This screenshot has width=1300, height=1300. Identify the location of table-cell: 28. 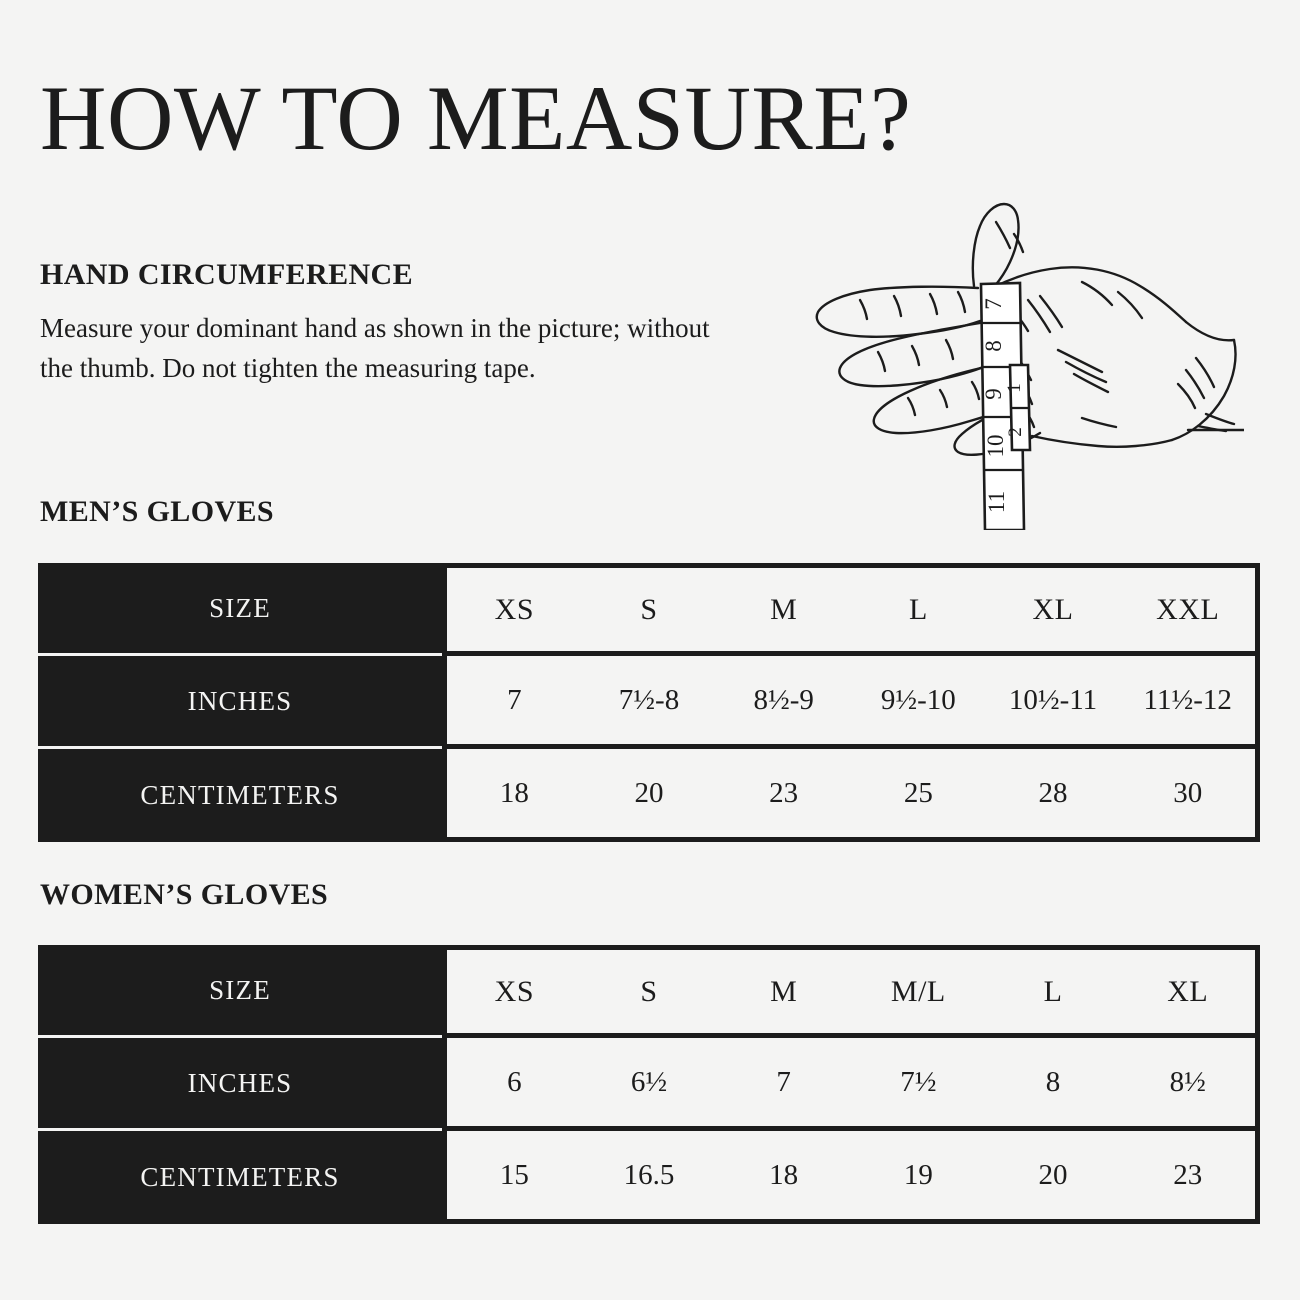
(1053, 792).